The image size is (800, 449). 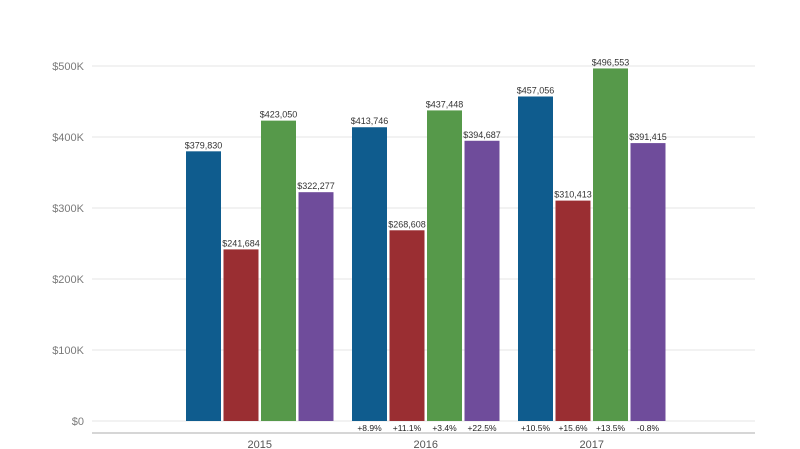 I want to click on change-label: -0.8%, so click(x=648, y=428).